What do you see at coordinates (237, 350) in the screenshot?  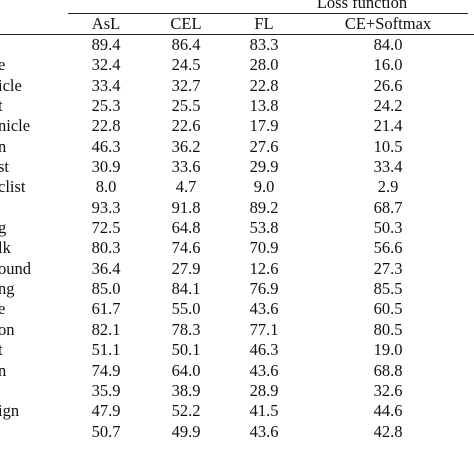 I see `table-row: t 51.1 50.1 46.3 19.0` at bounding box center [237, 350].